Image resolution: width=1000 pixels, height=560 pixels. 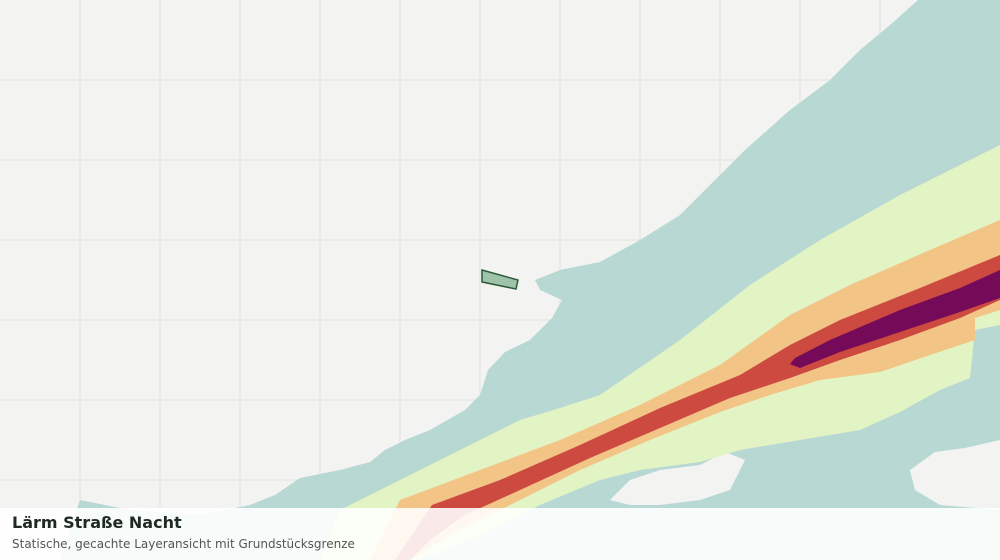 What do you see at coordinates (500, 534) in the screenshot?
I see `caption-panel` at bounding box center [500, 534].